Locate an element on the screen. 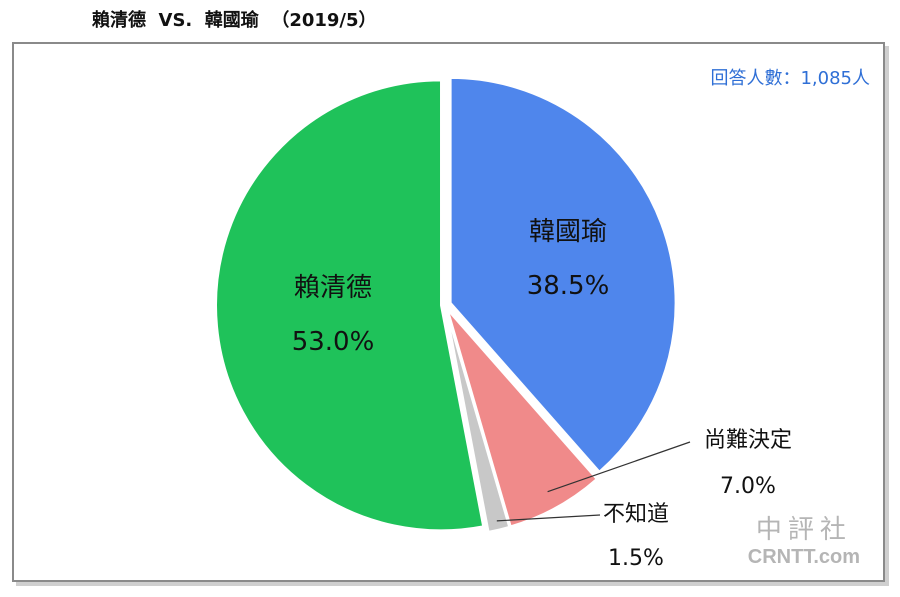 The height and width of the screenshot is (597, 900). leader-lines is located at coordinates (593, 481).